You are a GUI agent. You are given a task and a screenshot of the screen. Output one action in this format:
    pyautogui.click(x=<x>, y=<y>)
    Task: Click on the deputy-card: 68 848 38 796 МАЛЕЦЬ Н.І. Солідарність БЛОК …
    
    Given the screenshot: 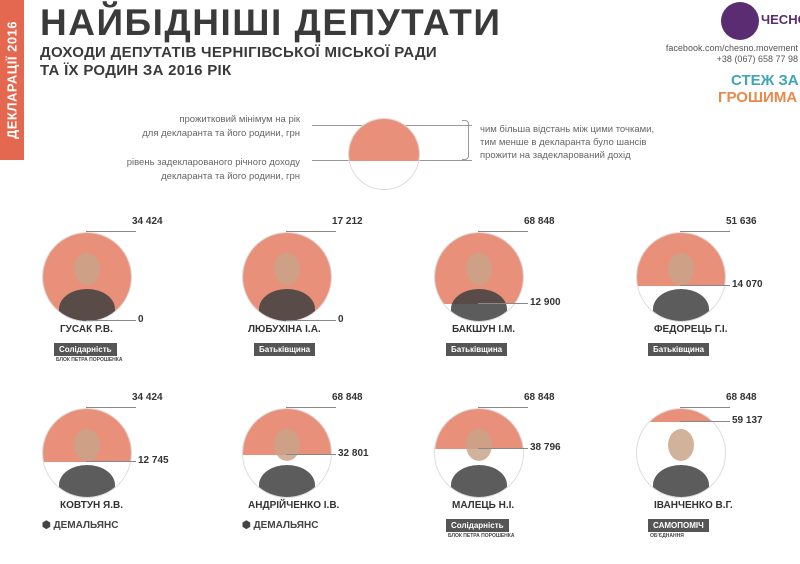 What is the action you would take?
    pyautogui.click(x=532, y=478)
    